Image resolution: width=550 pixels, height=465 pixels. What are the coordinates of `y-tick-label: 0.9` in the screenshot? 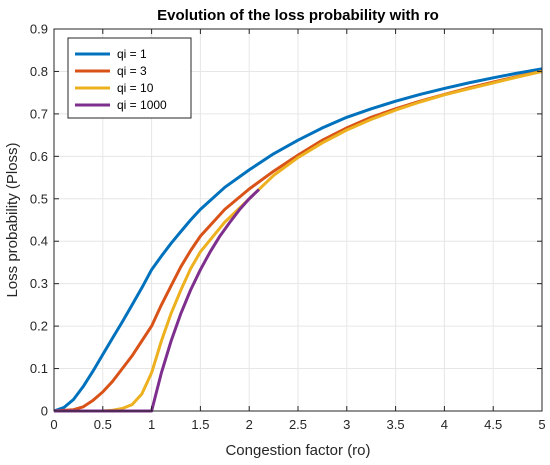 It's located at (39, 29).